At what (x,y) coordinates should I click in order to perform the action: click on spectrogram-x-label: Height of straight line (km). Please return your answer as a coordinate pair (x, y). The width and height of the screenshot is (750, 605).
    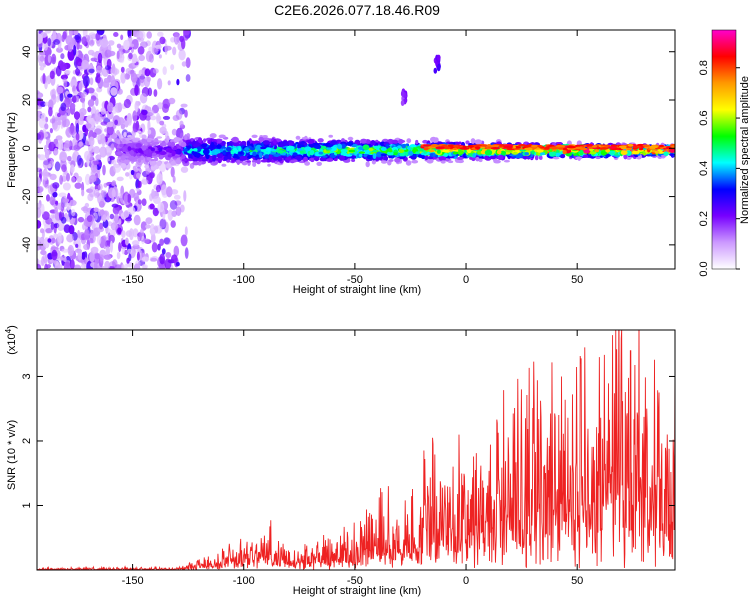
    Looking at the image, I should click on (357, 290).